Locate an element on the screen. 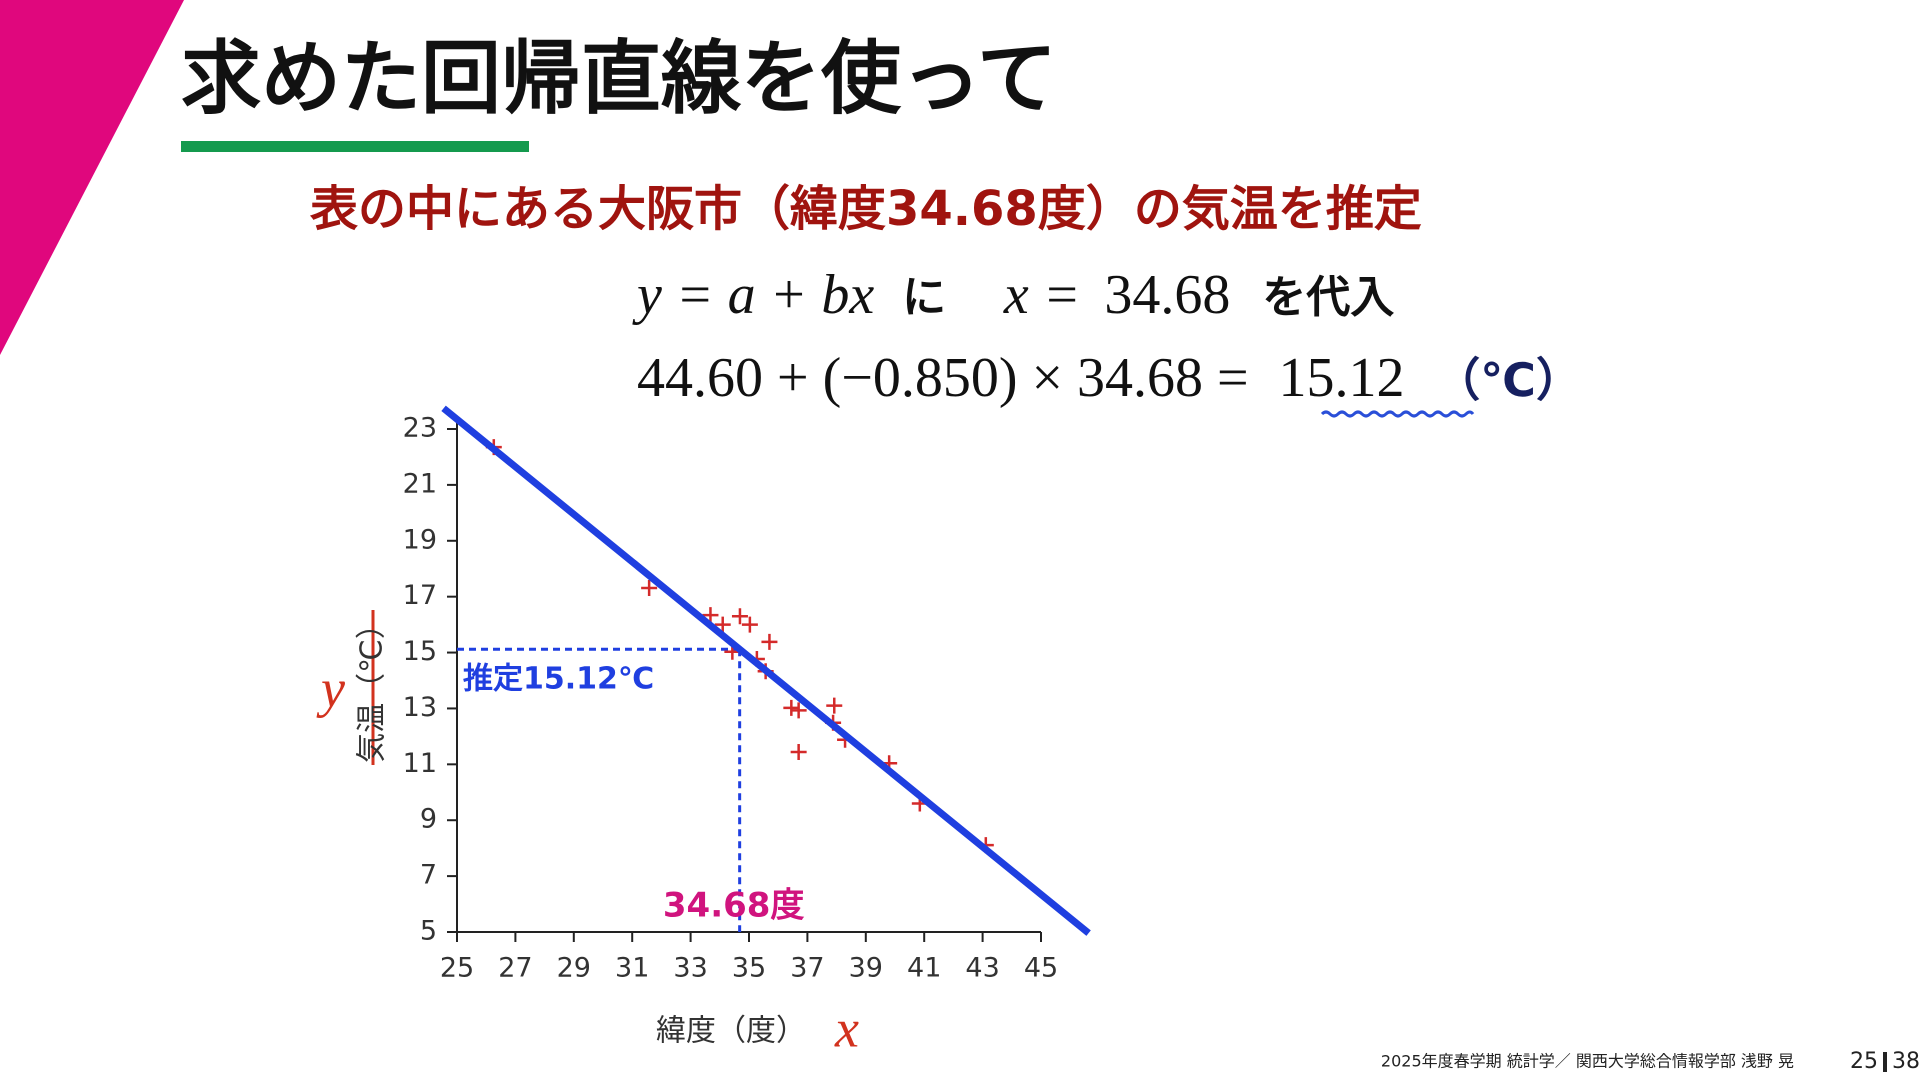 The width and height of the screenshot is (1920, 1080). footer: 2025年度春学期 統計学／ 関西大学総合情報学部 浅野 晃 is located at coordinates (1587, 1061).